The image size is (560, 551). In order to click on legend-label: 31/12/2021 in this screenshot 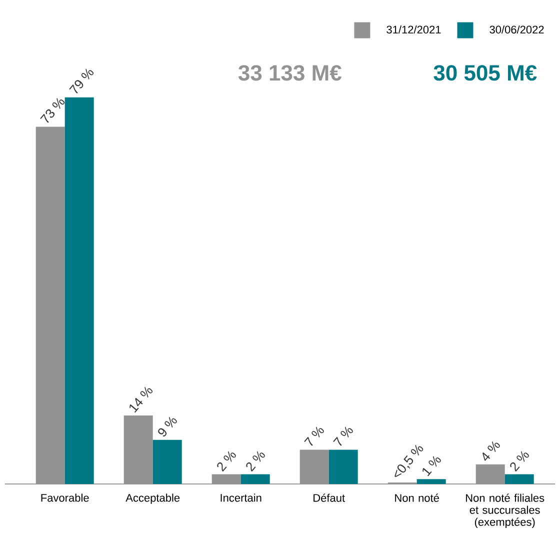, I will do `click(413, 29)`.